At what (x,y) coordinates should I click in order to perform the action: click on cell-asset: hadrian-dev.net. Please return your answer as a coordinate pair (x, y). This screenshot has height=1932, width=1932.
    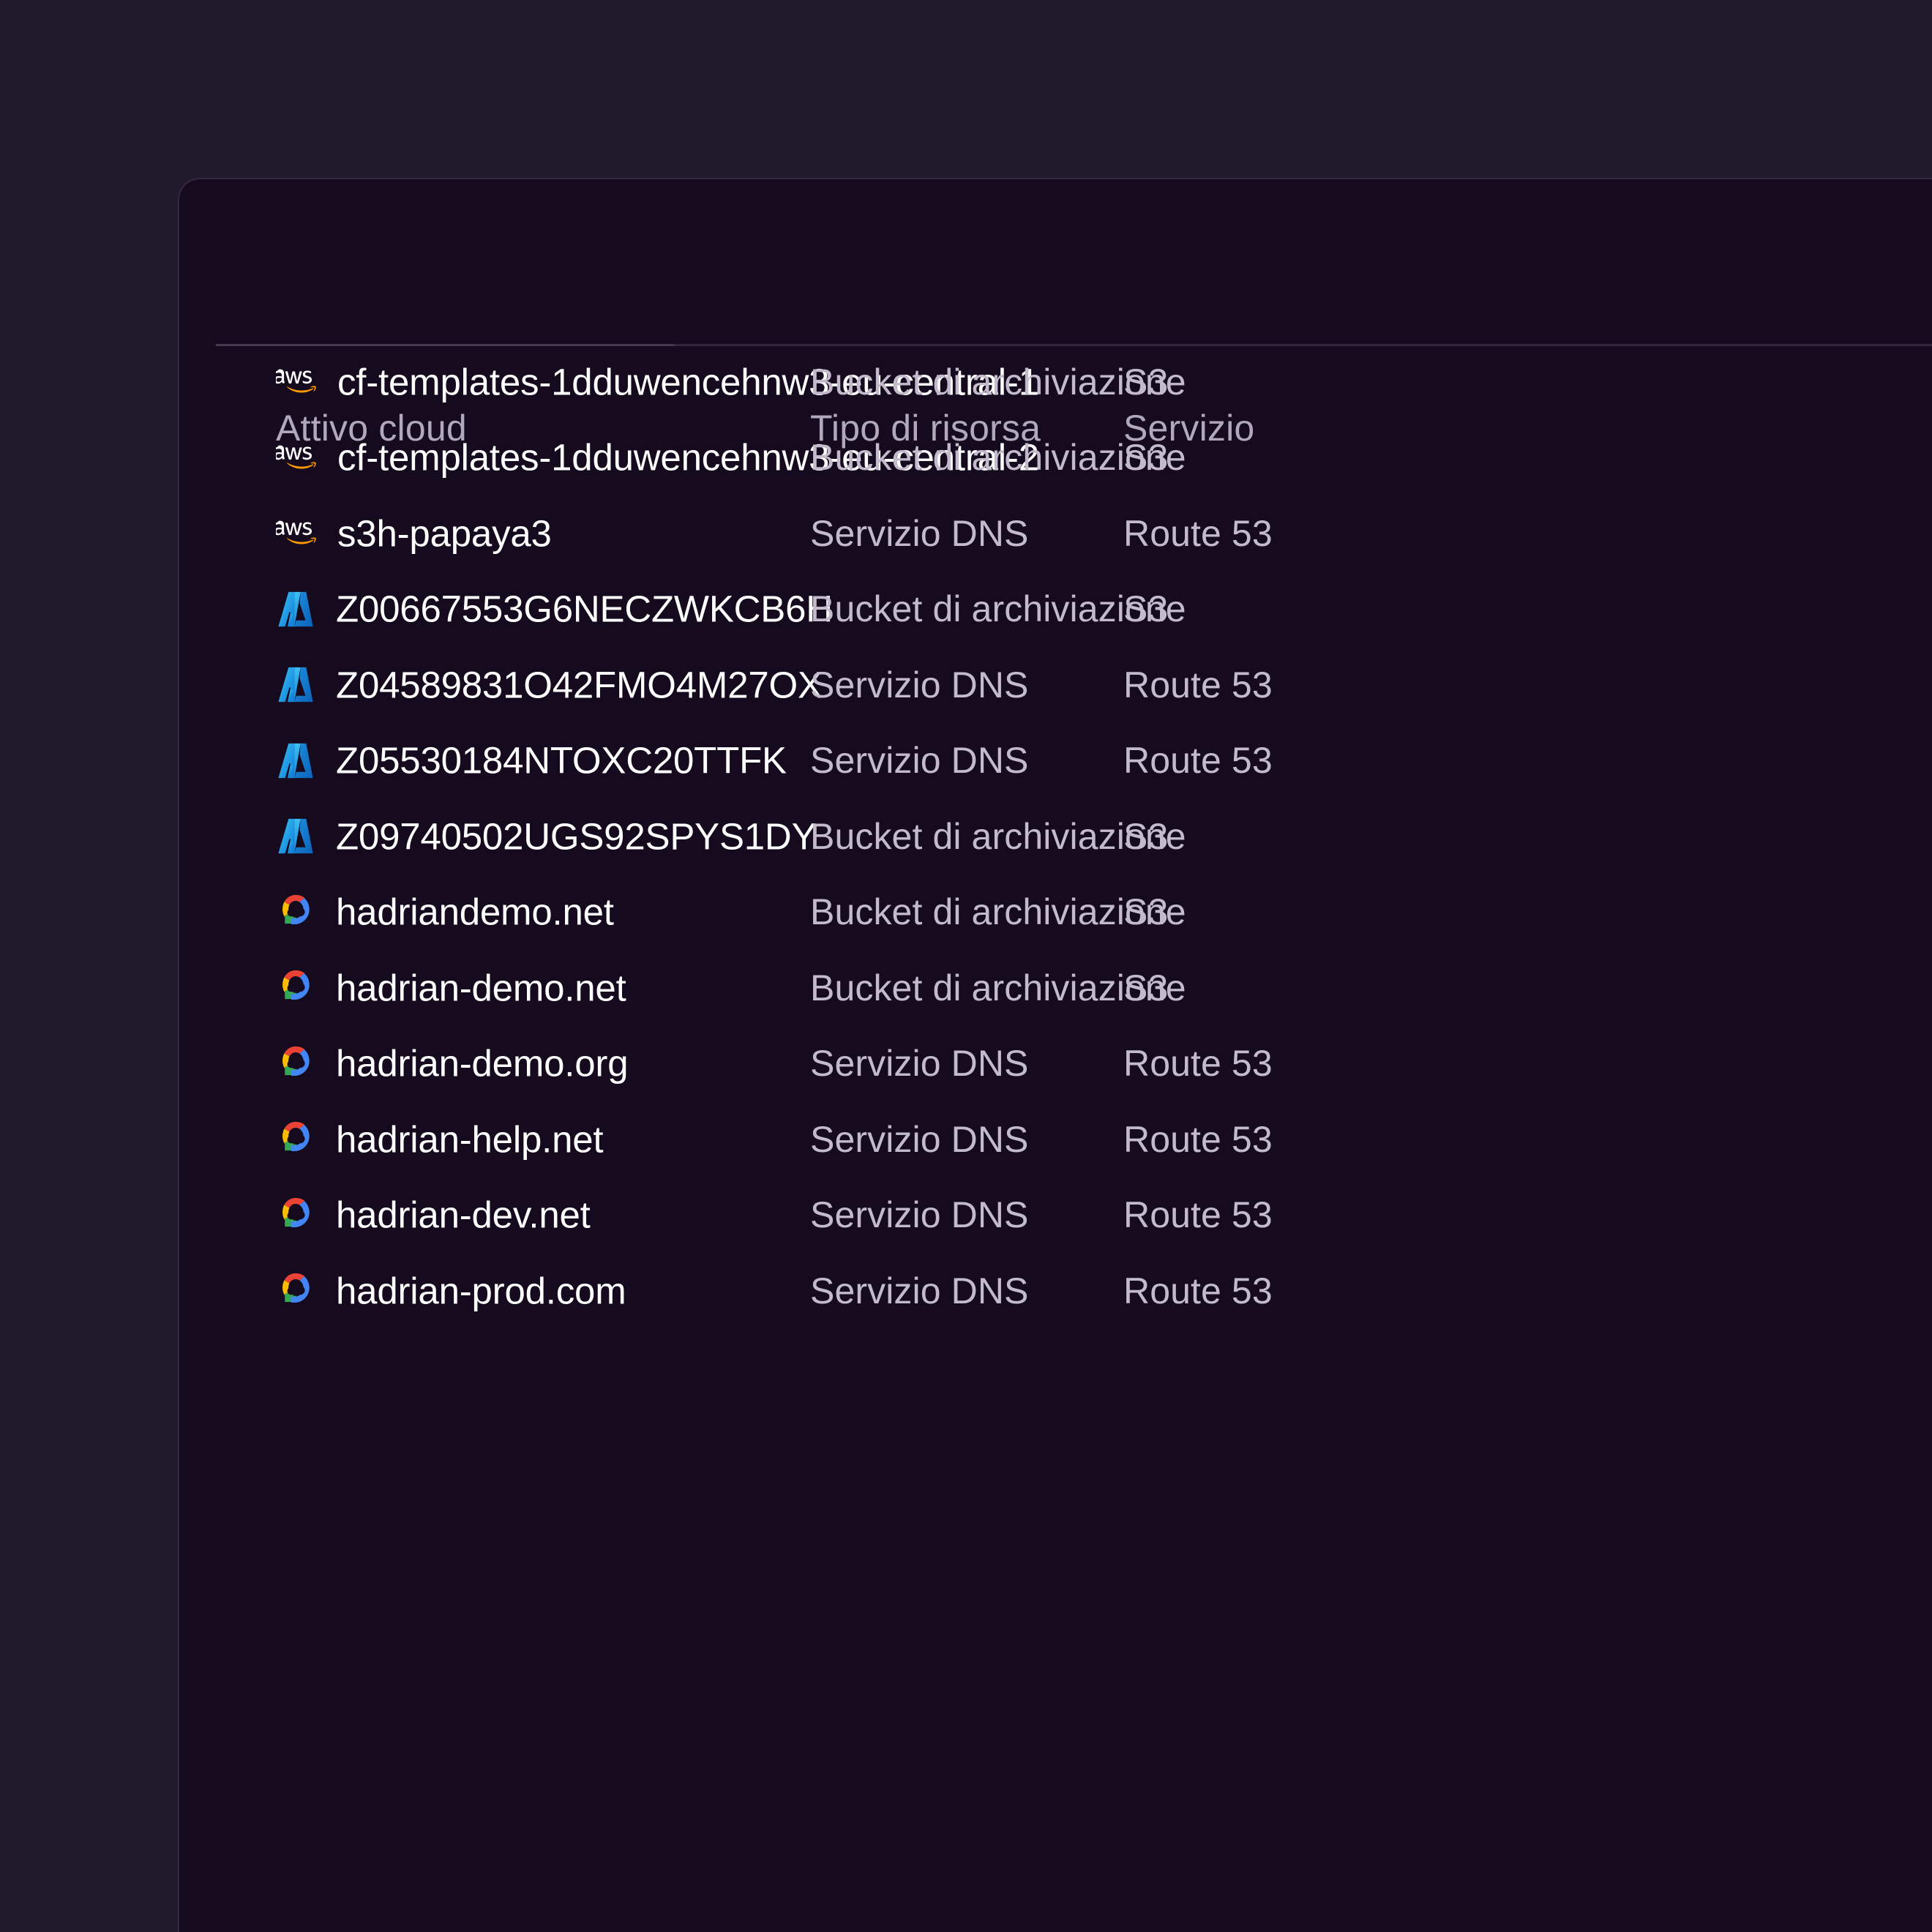
    Looking at the image, I should click on (433, 1215).